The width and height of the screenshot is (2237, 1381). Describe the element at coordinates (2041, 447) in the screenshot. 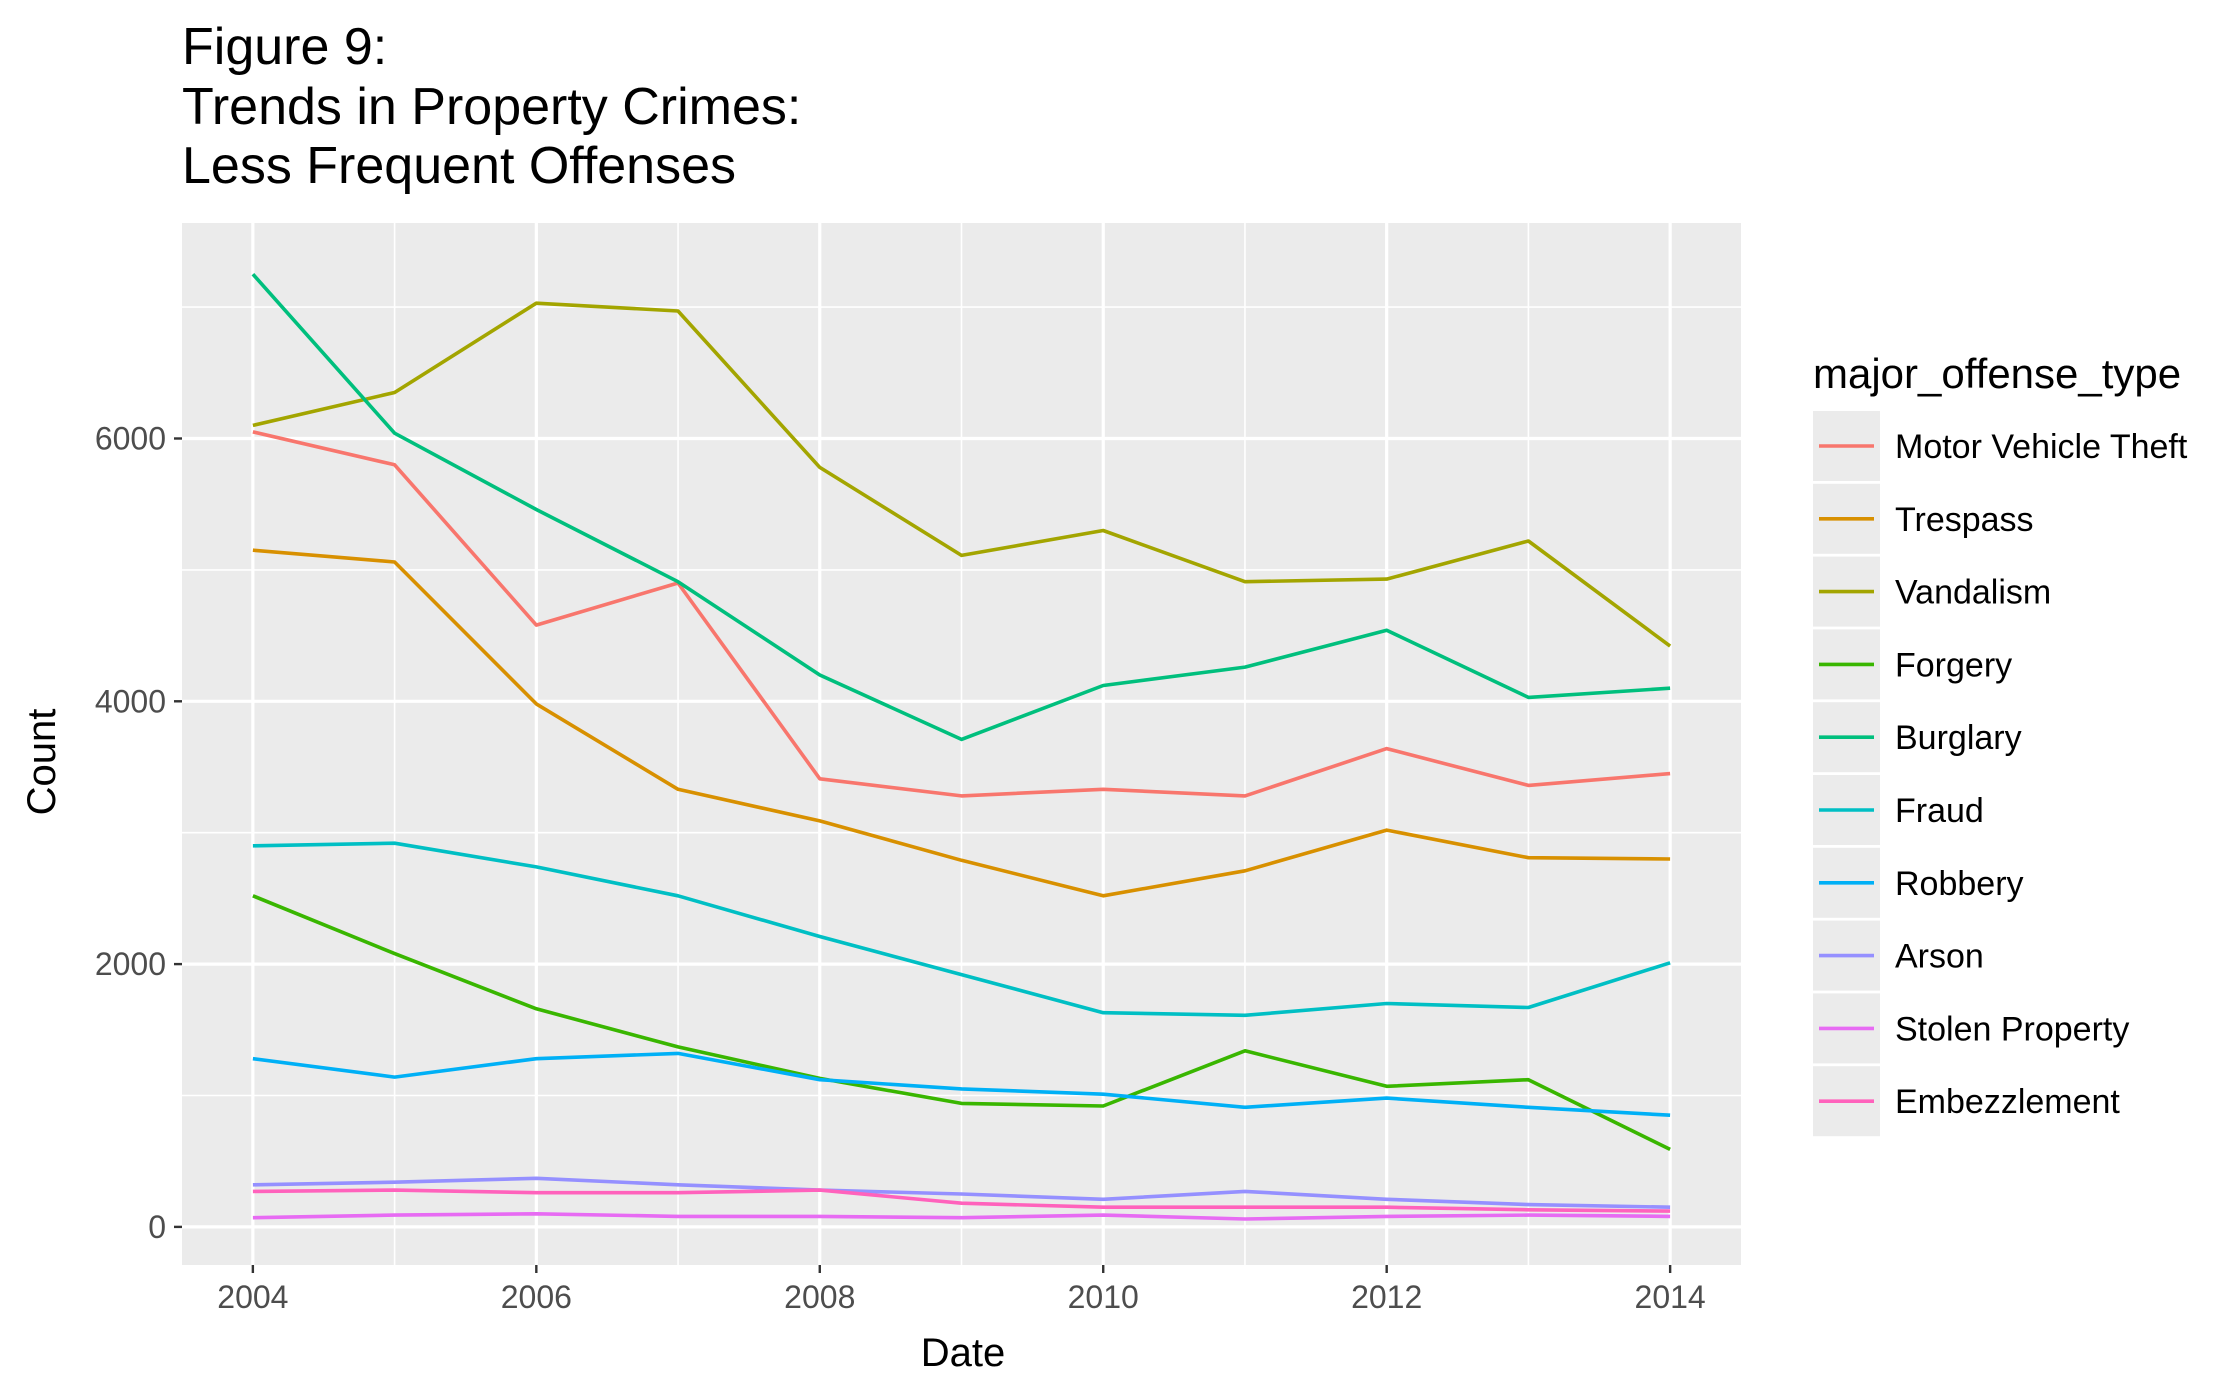

I see `legend-label: Motor Vehicle Theft` at that location.